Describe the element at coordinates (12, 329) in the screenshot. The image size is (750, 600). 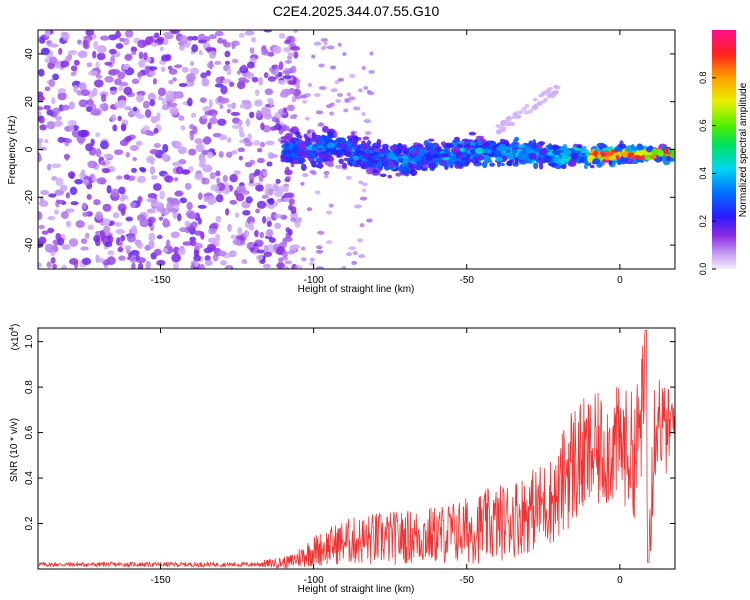
I see `snr-scale-exponent: 4` at that location.